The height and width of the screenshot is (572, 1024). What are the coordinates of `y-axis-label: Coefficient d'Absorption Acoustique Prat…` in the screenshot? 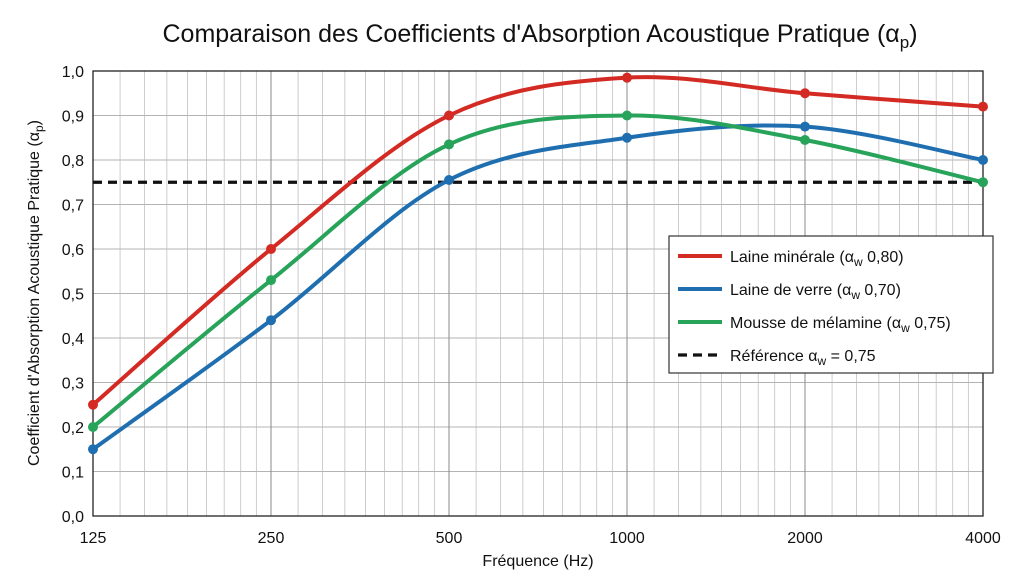 It's located at (36, 293).